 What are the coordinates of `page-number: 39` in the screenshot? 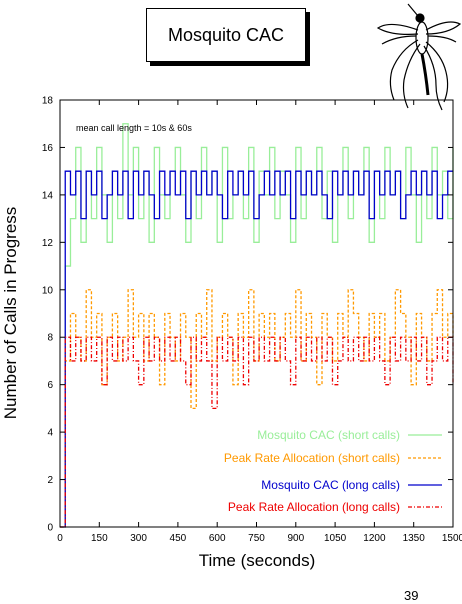 It's located at (411, 595).